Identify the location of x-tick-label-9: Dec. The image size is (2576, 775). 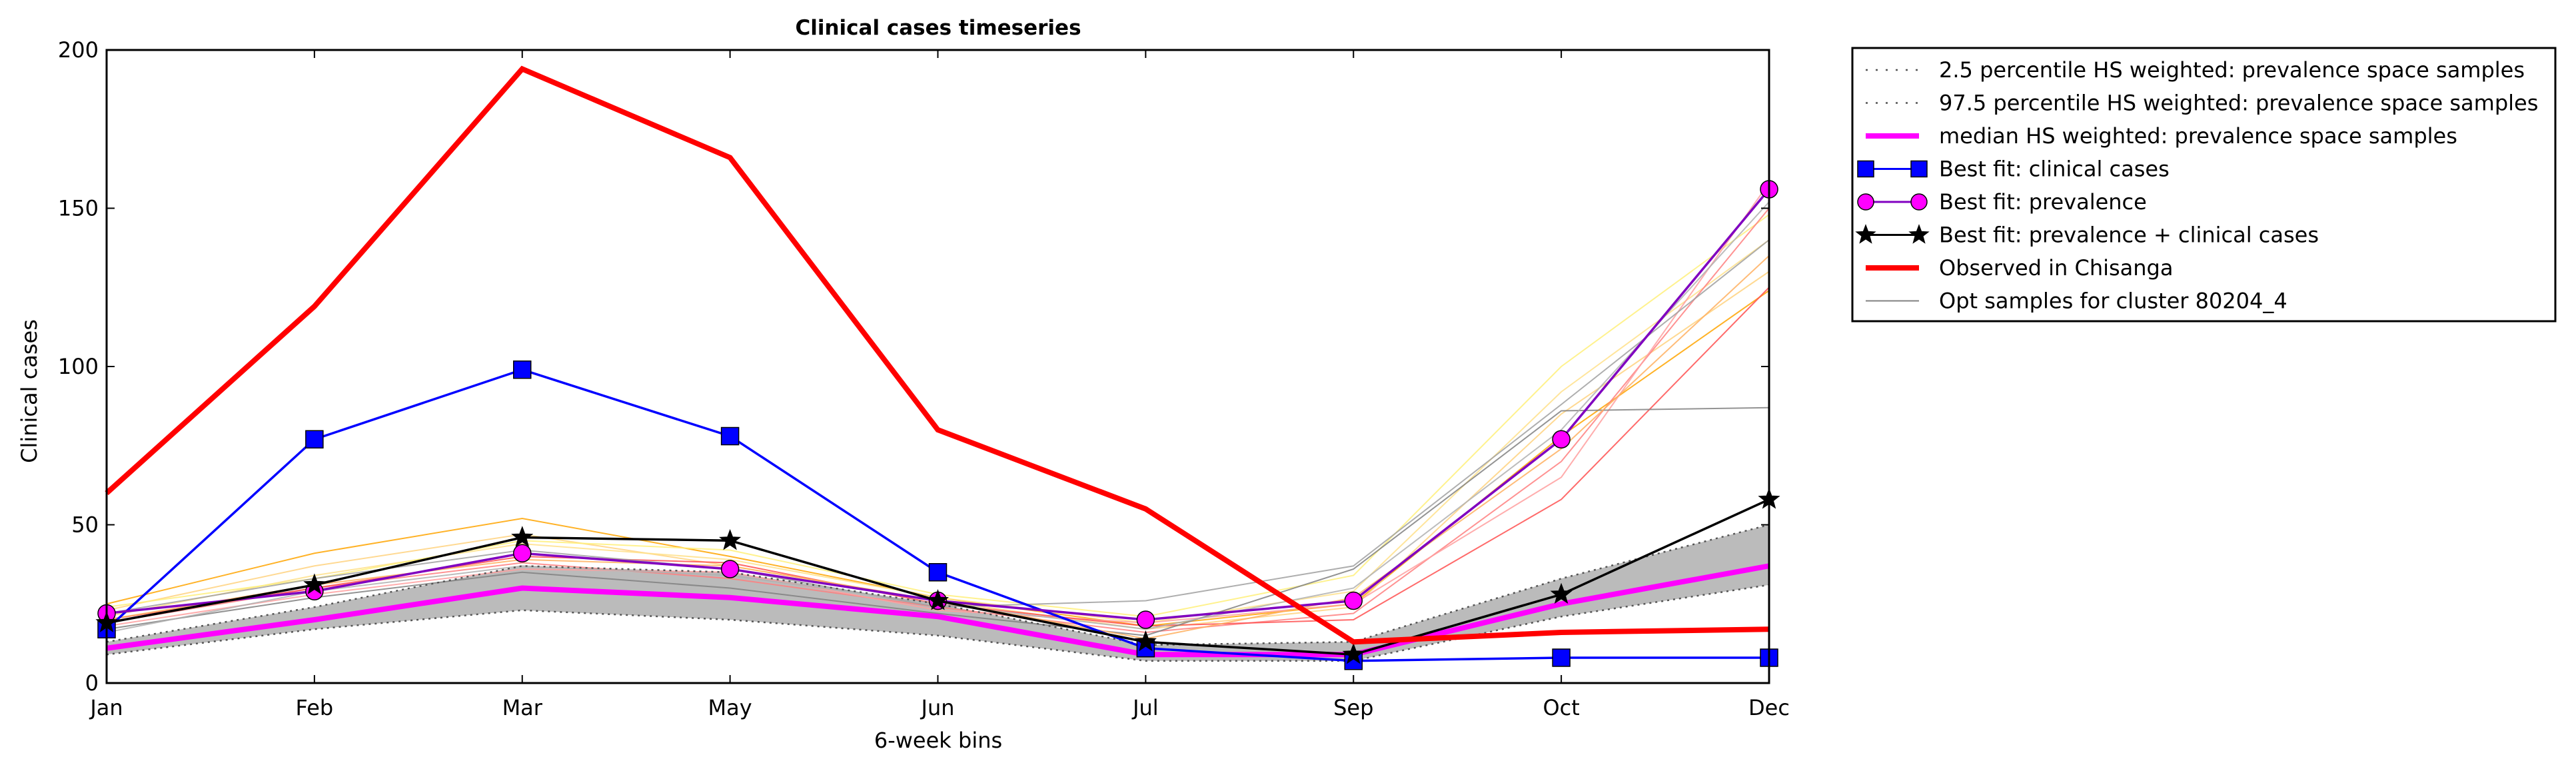
(1769, 707).